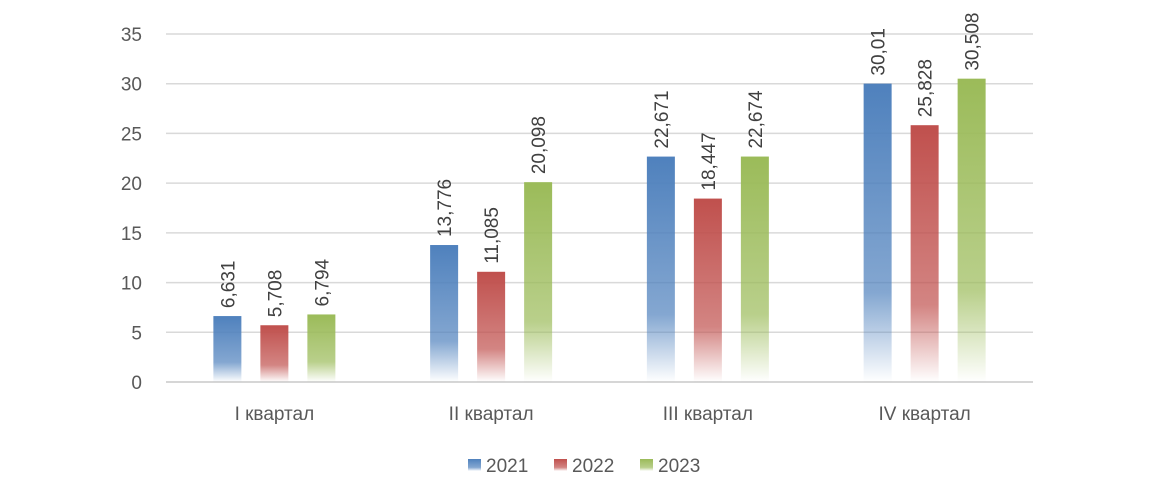 The image size is (1165, 492). What do you see at coordinates (924, 414) in the screenshot?
I see `x-category-label: IV квартал` at bounding box center [924, 414].